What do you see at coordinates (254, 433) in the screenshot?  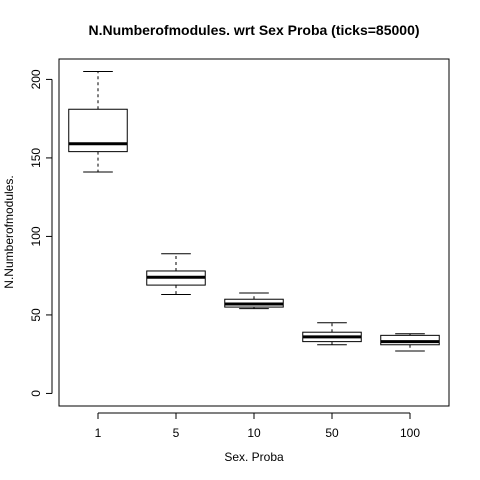 I see `x-tick-label: 10` at bounding box center [254, 433].